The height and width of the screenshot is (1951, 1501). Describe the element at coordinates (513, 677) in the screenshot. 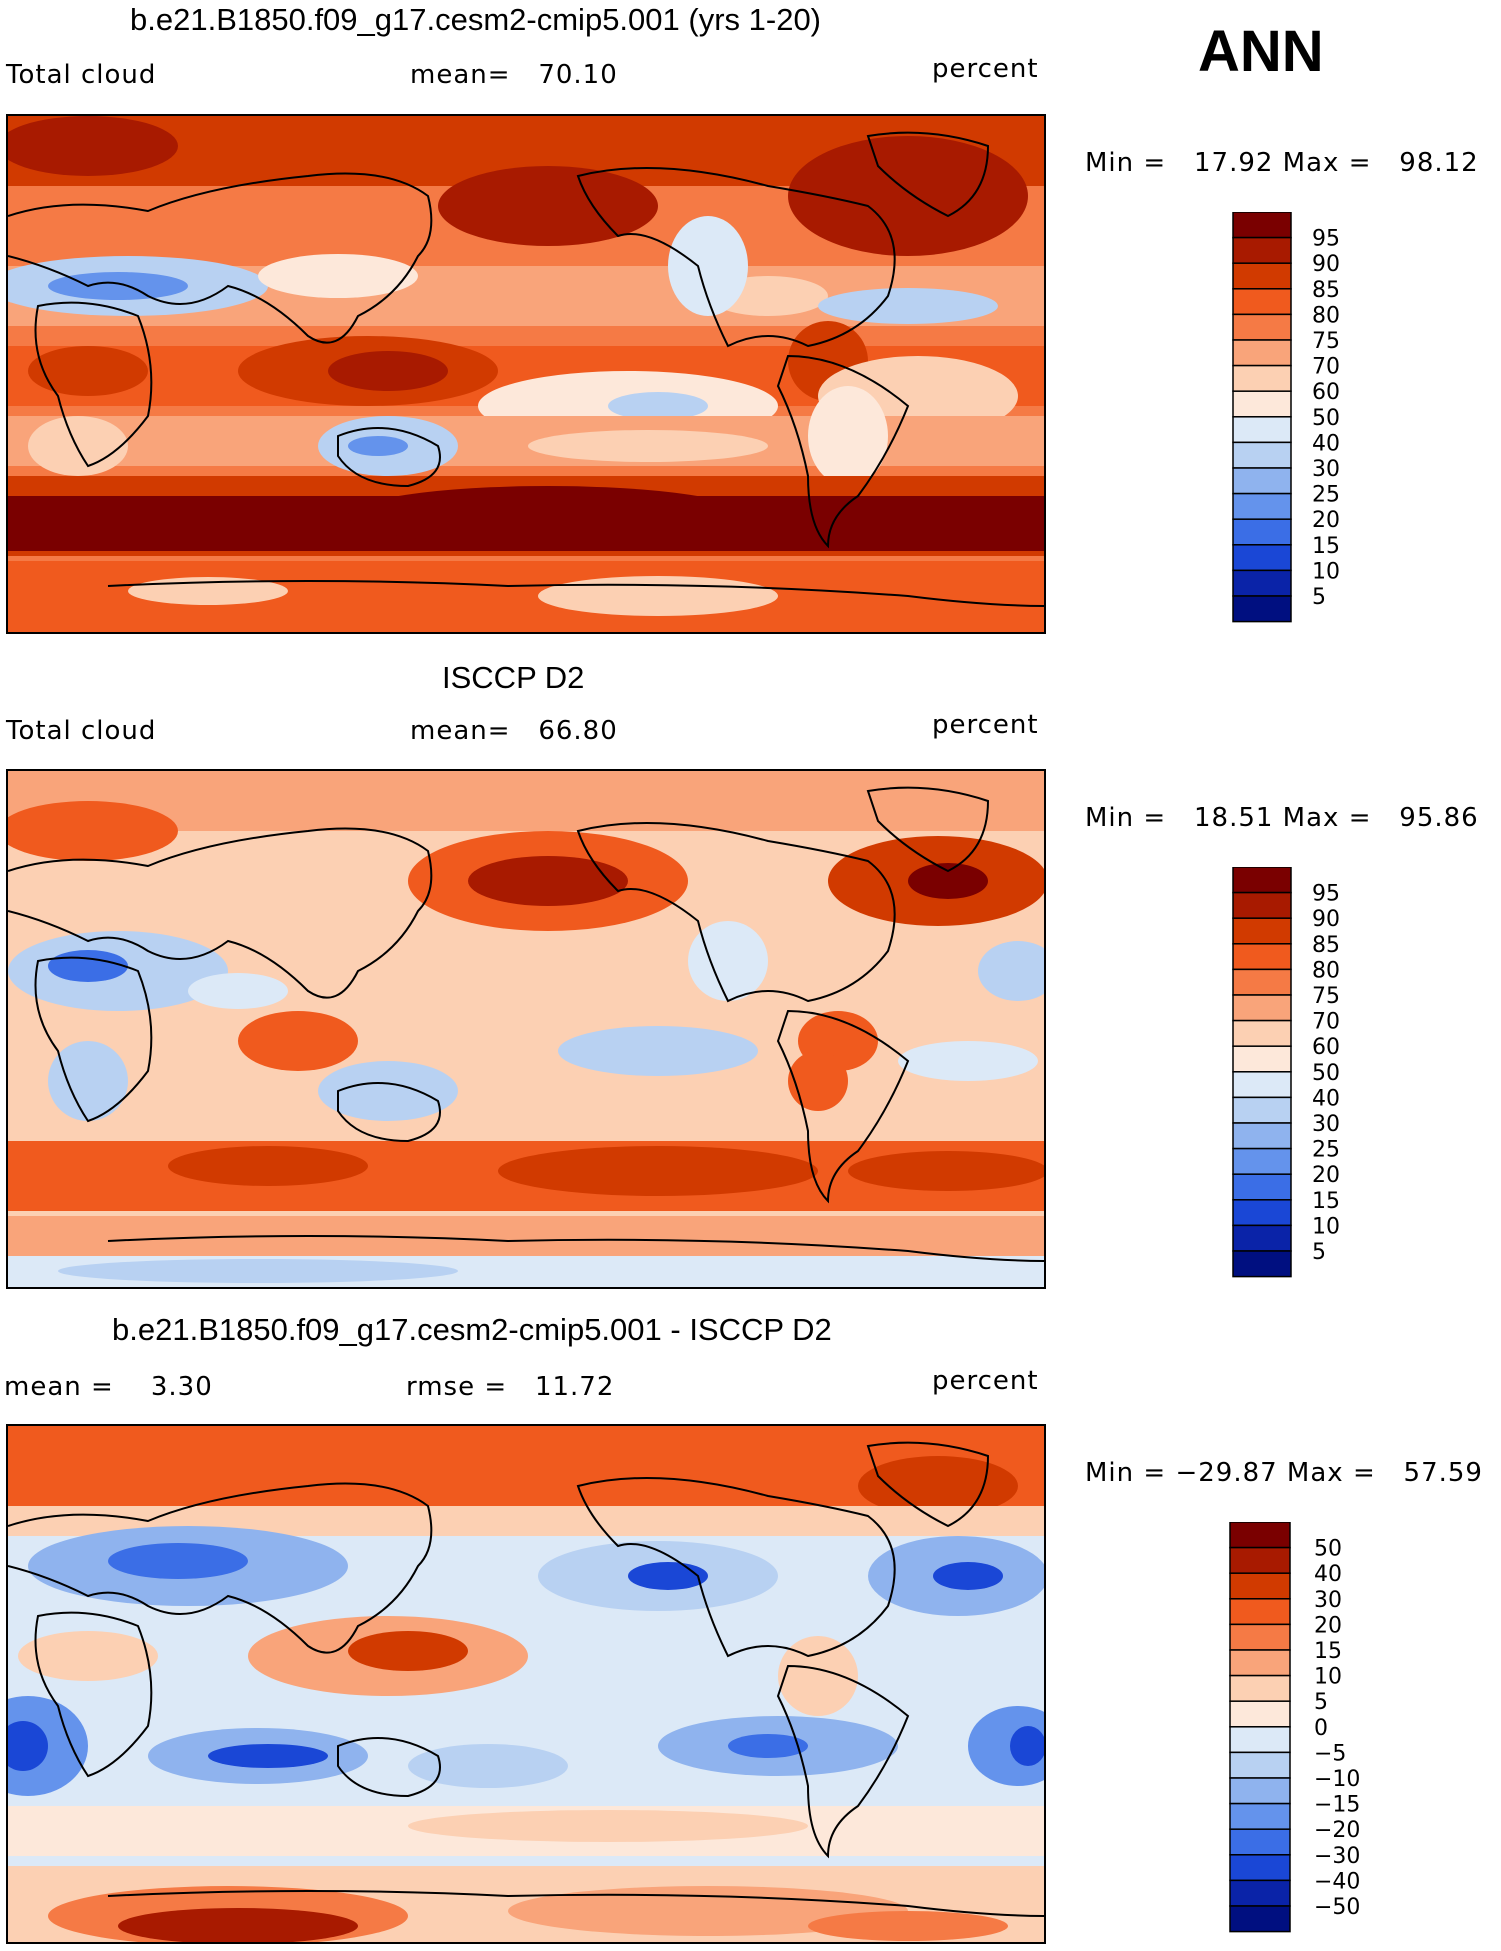

I see `panel-title: ISCCP D2` at that location.